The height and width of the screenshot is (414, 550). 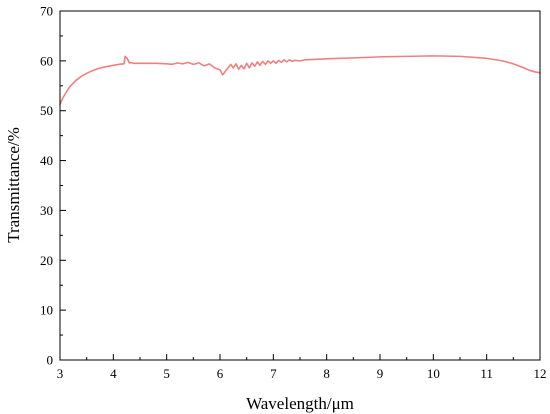 I want to click on x-tick-label: 4, so click(x=113, y=373).